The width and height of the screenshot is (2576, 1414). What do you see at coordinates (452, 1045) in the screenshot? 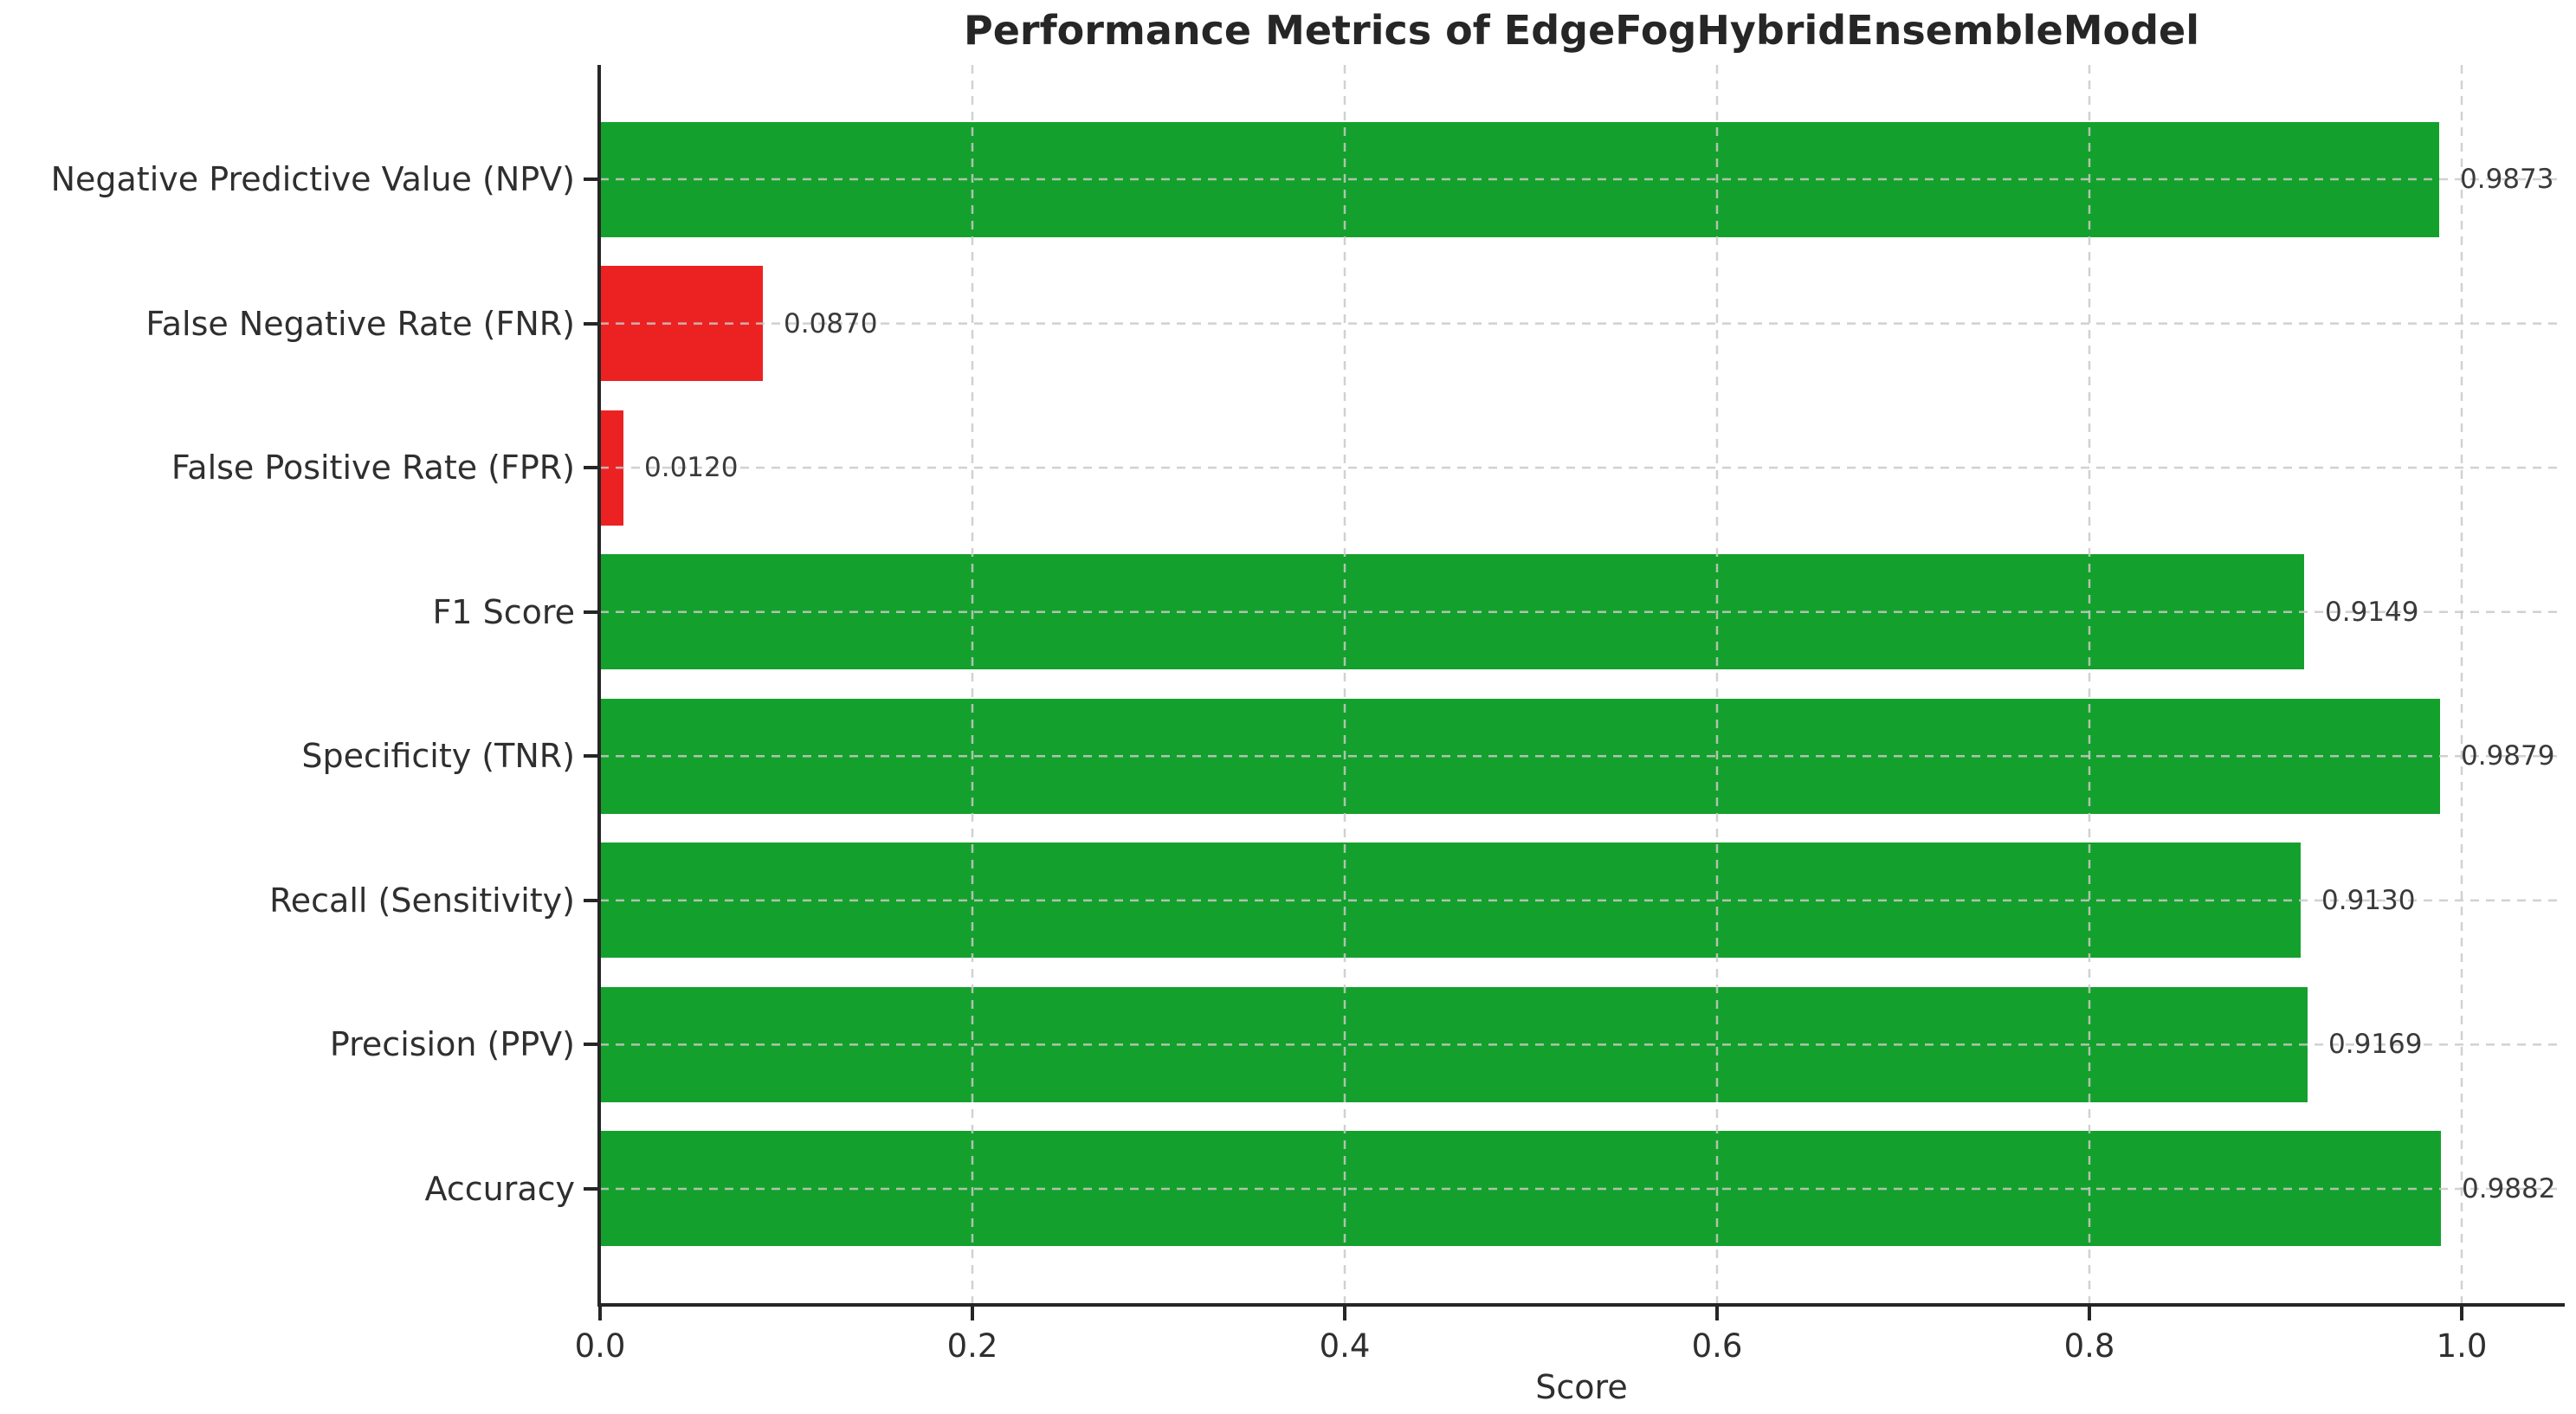
I see `y-tick-label: Precision (PPV)` at bounding box center [452, 1045].